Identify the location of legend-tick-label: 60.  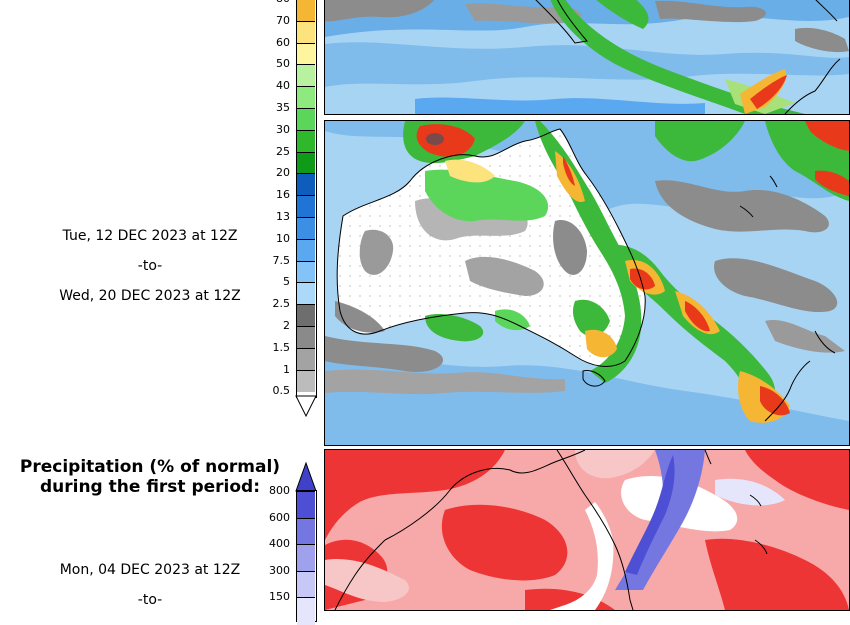
(283, 42).